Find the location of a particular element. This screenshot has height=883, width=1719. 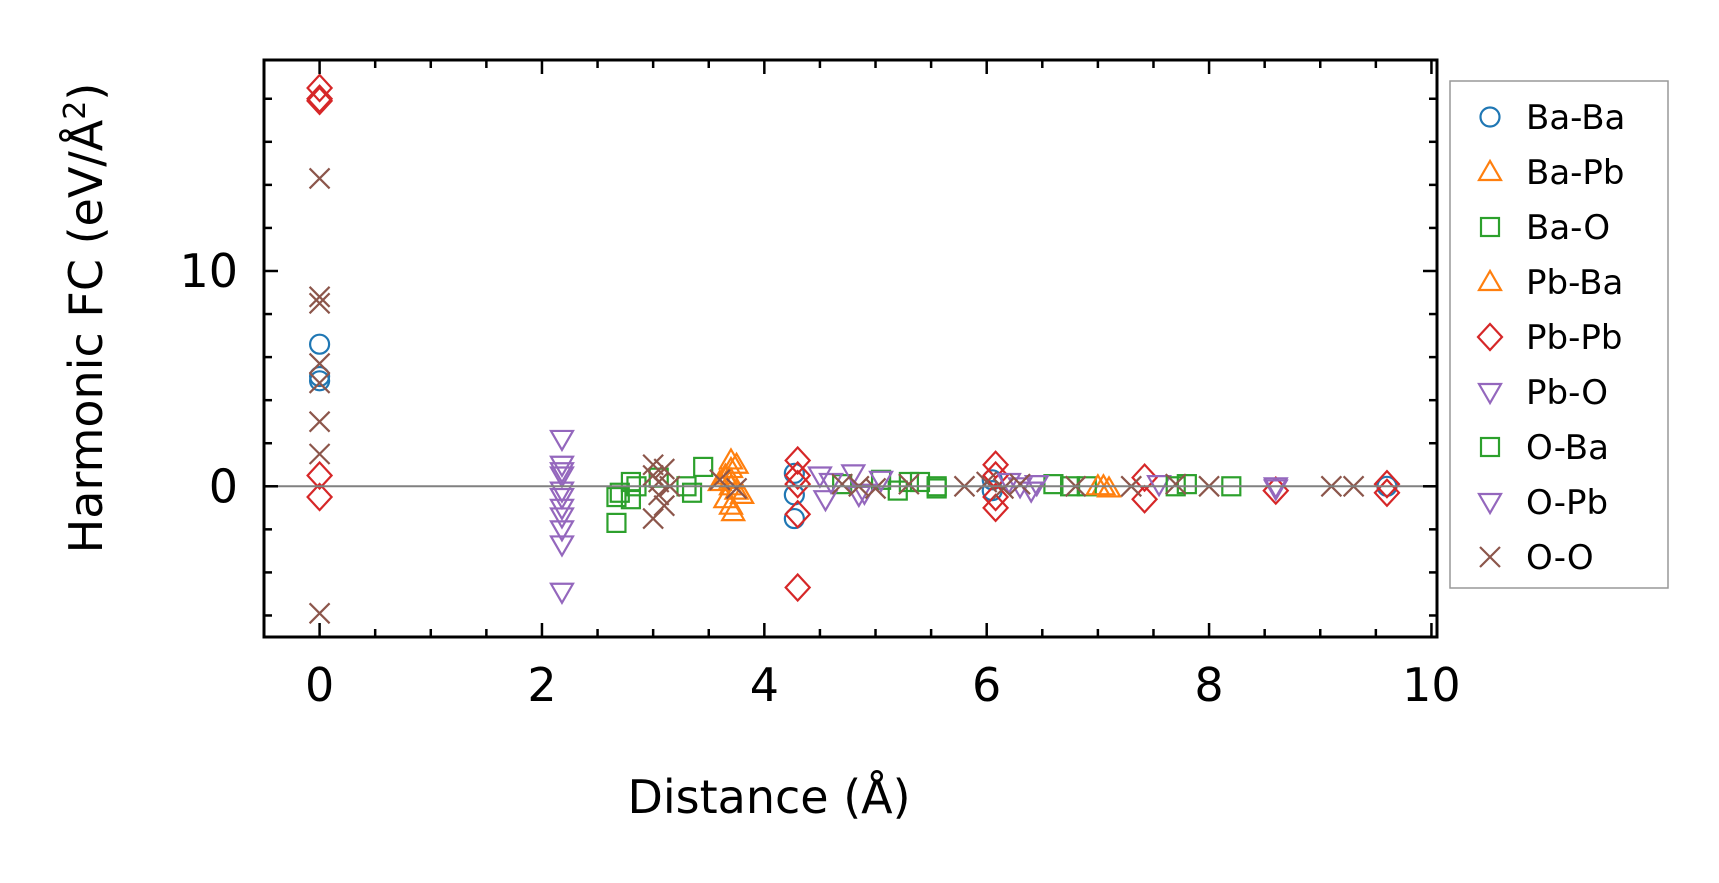

x-tick-label: 6 is located at coordinates (986, 685).